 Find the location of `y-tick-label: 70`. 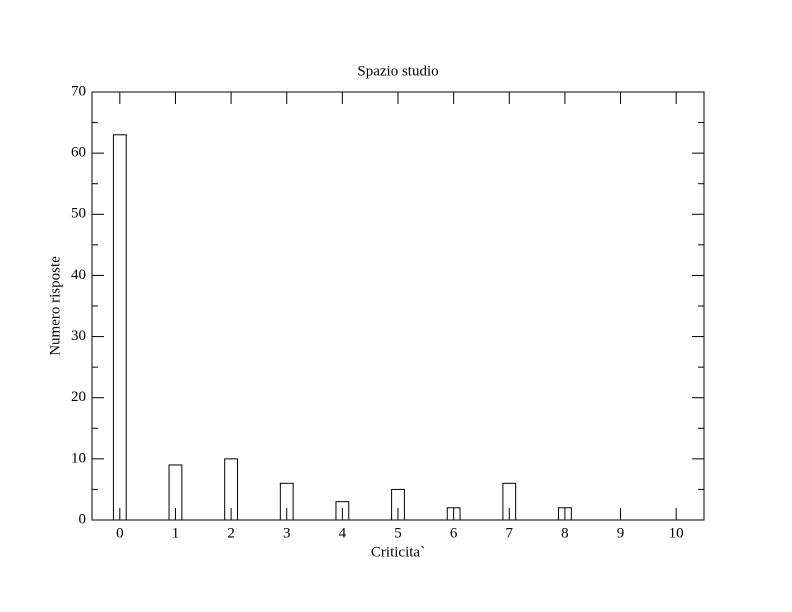

y-tick-label: 70 is located at coordinates (78, 91).